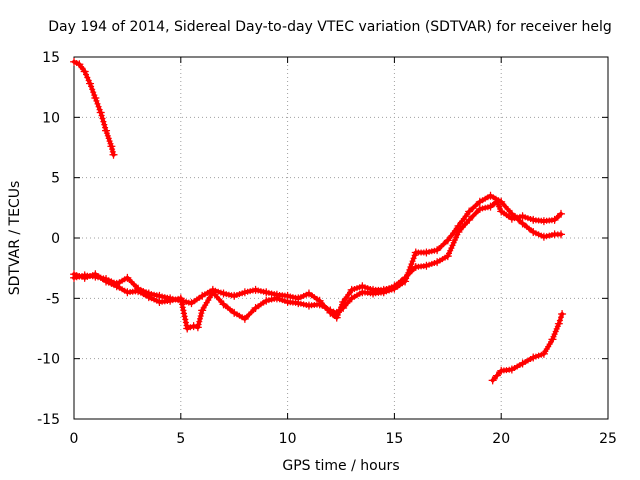  I want to click on y-tick-label: 5, so click(55, 179).